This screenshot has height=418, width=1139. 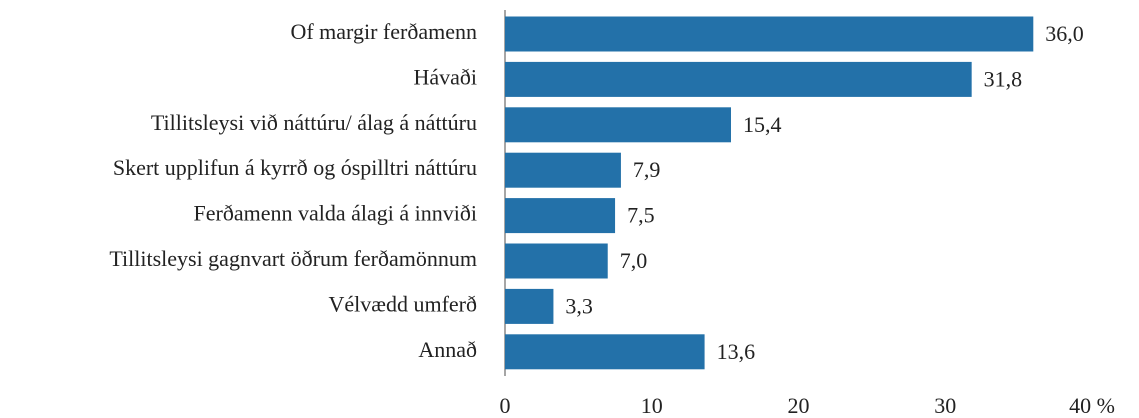 I want to click on value-label: 13,6, so click(x=736, y=351).